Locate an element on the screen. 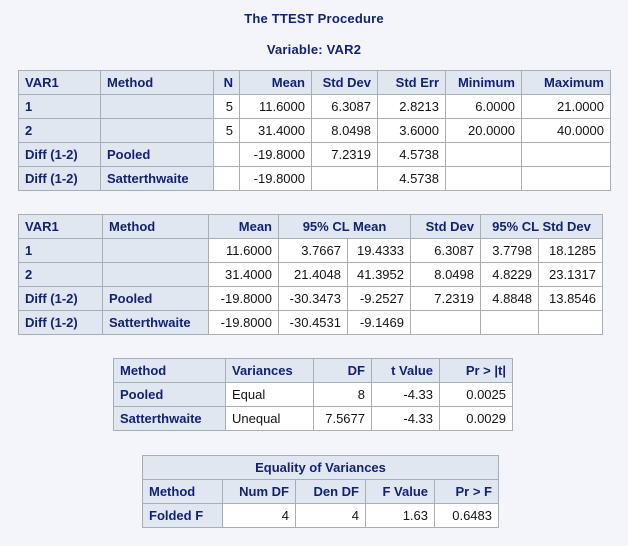 This screenshot has width=628, height=546. data-cell: -9.1469 is located at coordinates (379, 322).